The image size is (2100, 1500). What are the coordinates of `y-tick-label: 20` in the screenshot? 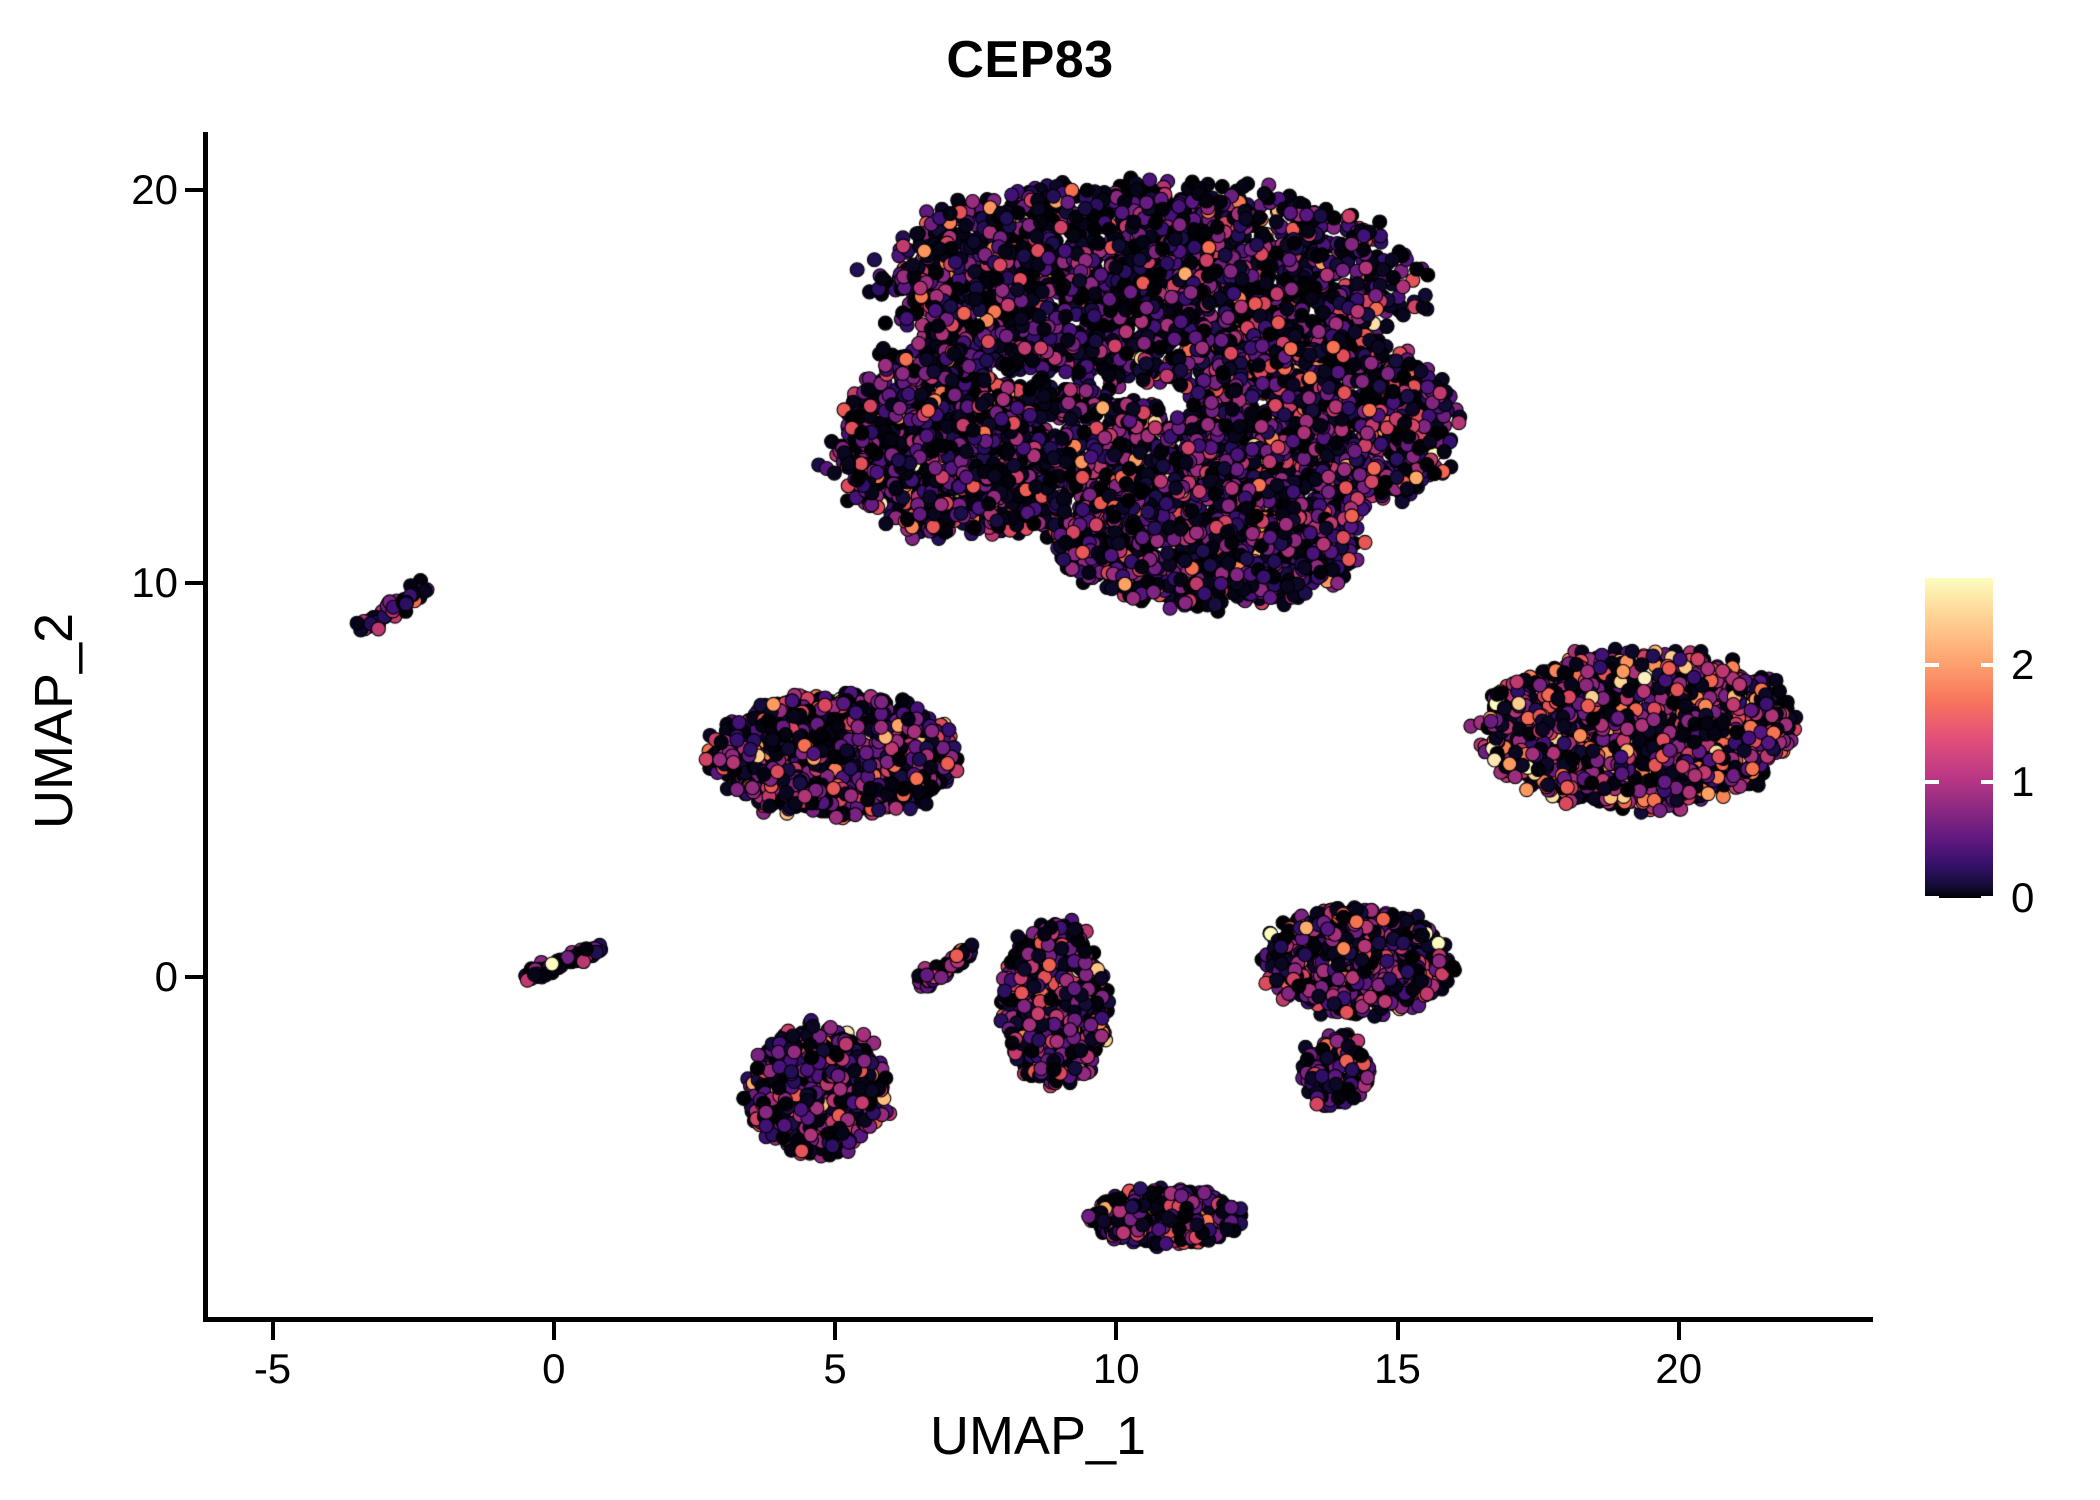 It's located at (154, 190).